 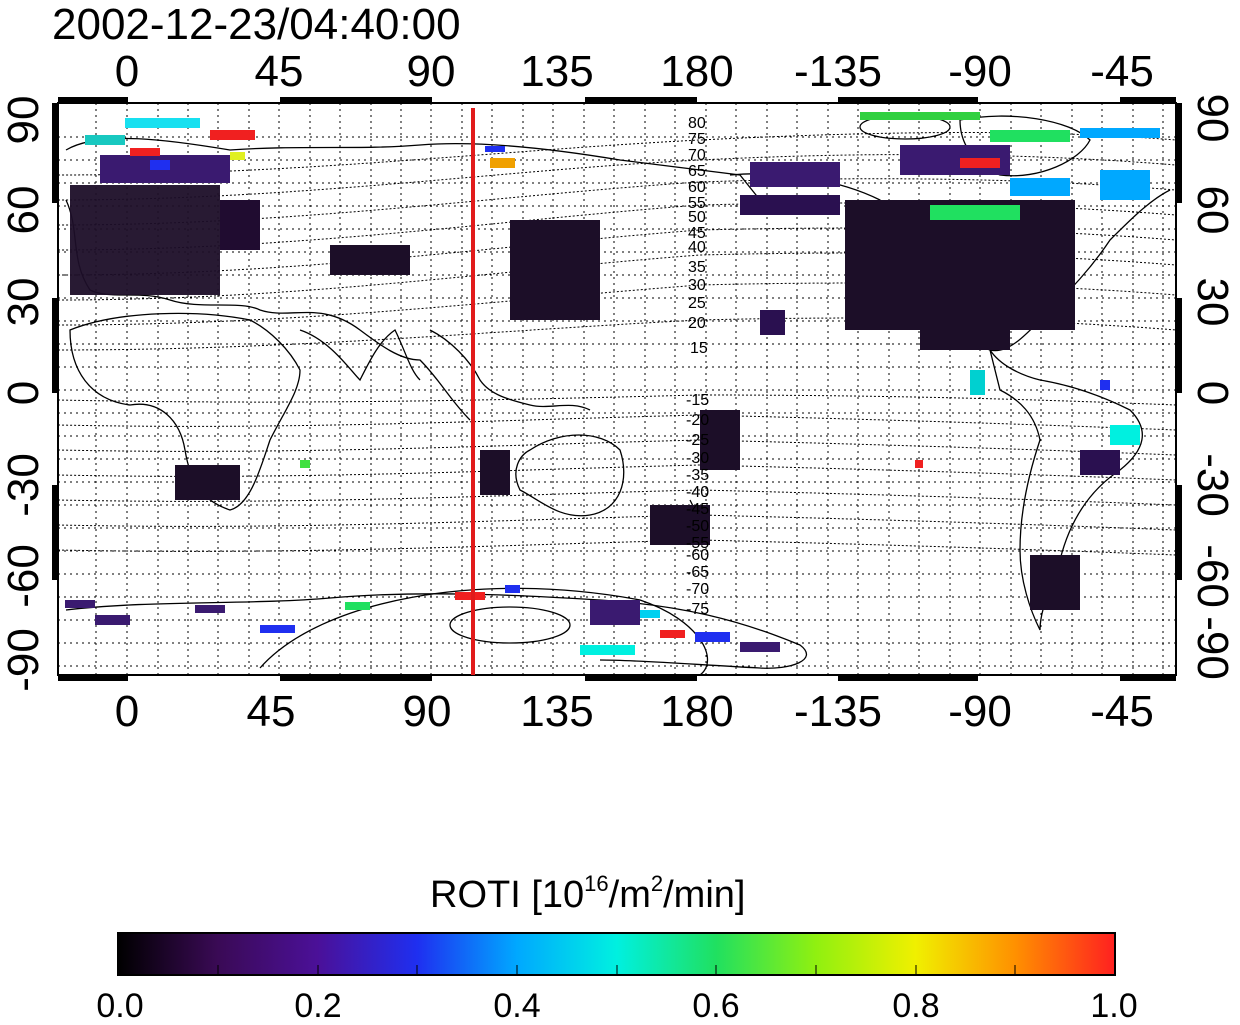 I want to click on top-x-tick: -90, so click(x=980, y=71).